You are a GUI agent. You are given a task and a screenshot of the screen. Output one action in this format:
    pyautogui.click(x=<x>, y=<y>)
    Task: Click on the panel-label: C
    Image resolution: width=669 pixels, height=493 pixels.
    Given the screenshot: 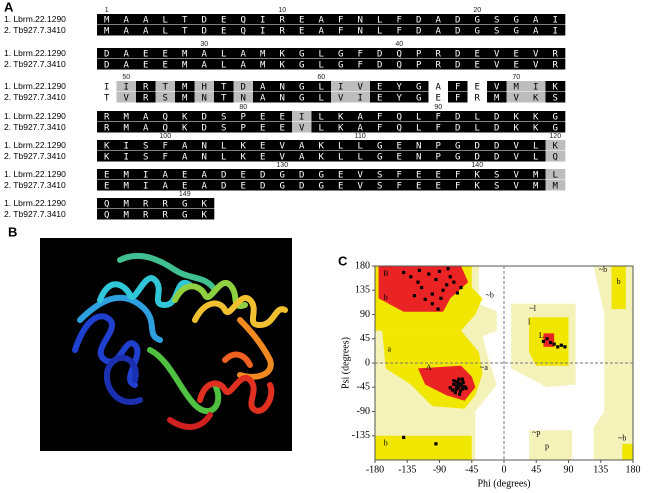 What is the action you would take?
    pyautogui.click(x=343, y=260)
    